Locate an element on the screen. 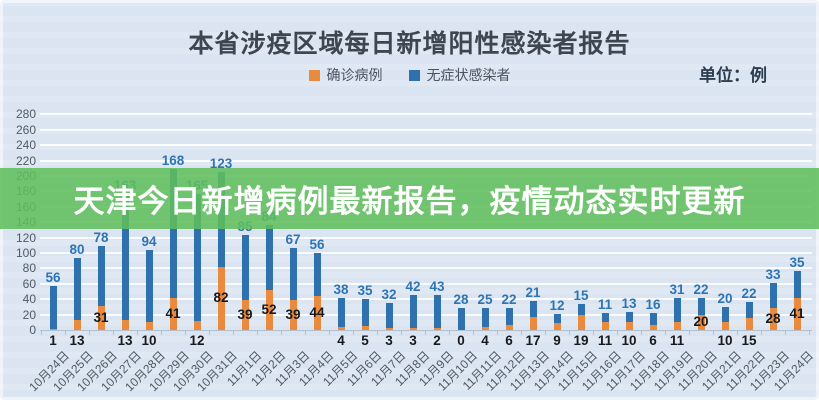 The height and width of the screenshot is (400, 819). y-axis-tick-label: 220 is located at coordinates (25, 160).